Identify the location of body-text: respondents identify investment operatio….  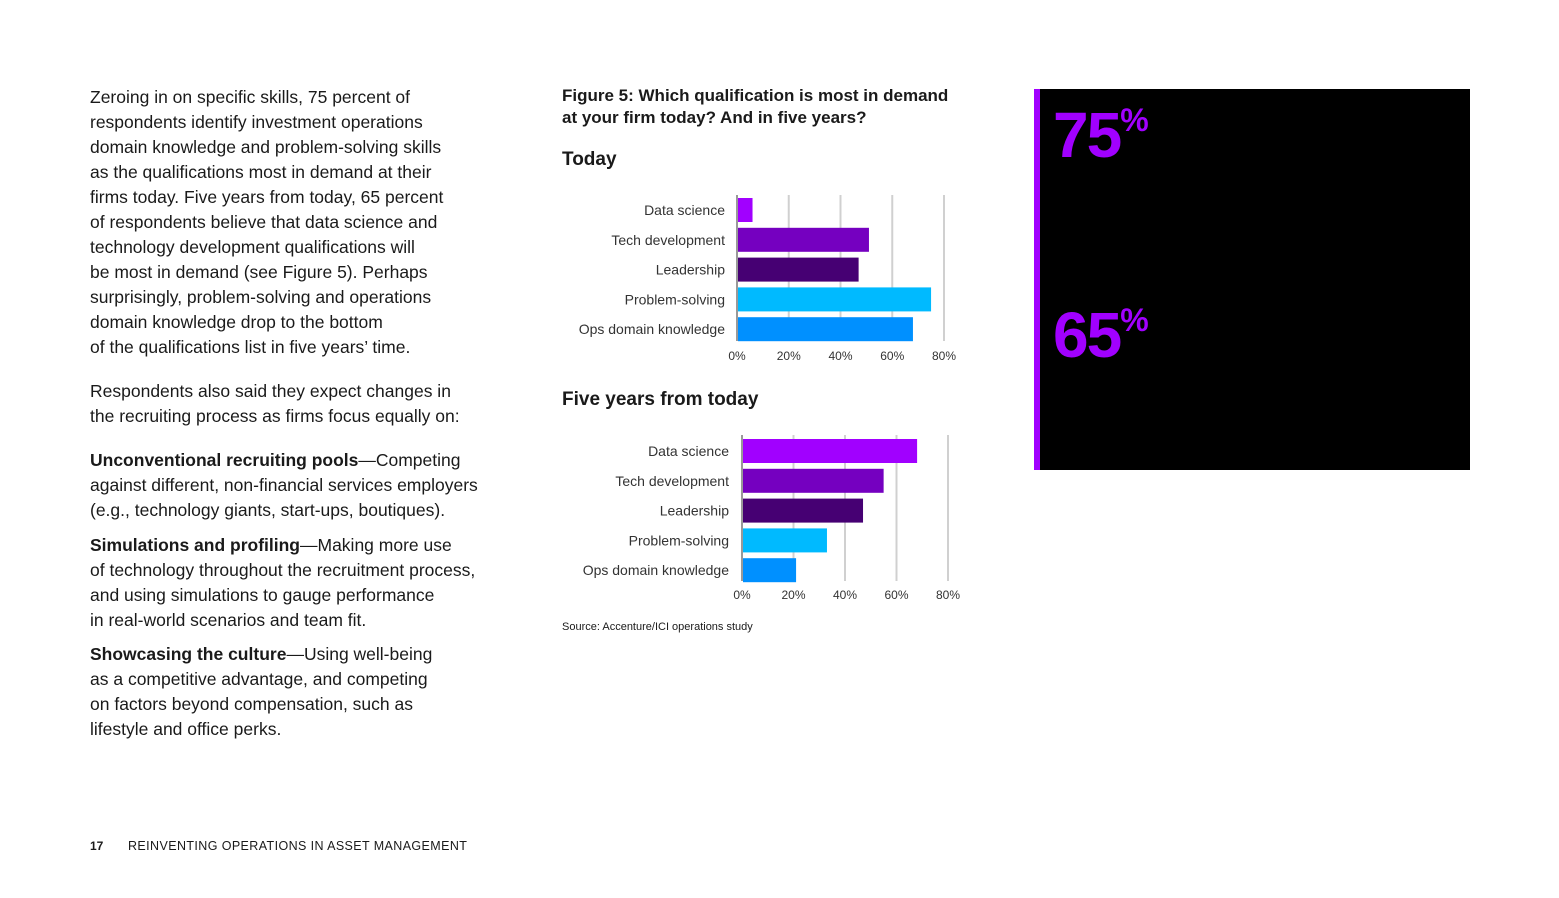
(256, 122).